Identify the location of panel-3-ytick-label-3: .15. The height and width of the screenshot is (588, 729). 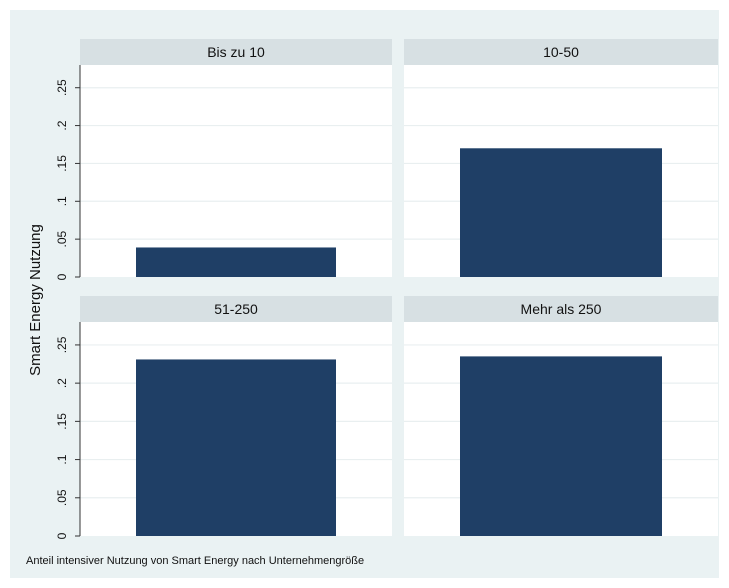
(62, 421).